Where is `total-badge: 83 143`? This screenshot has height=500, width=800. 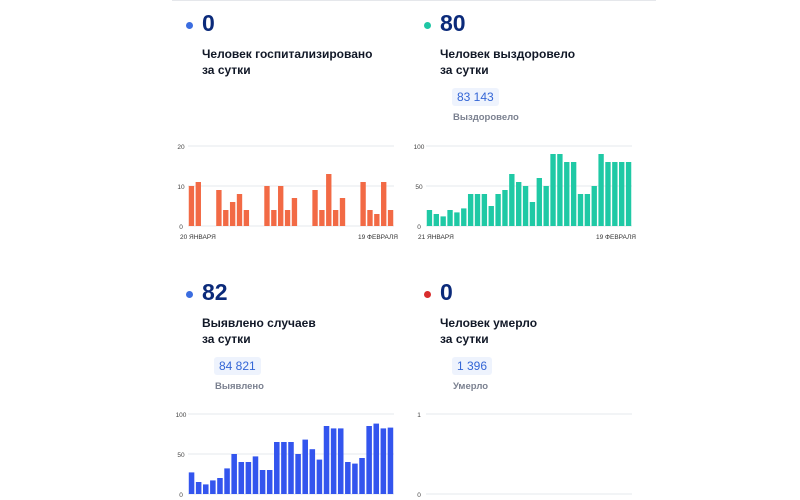
total-badge: 83 143 is located at coordinates (475, 97).